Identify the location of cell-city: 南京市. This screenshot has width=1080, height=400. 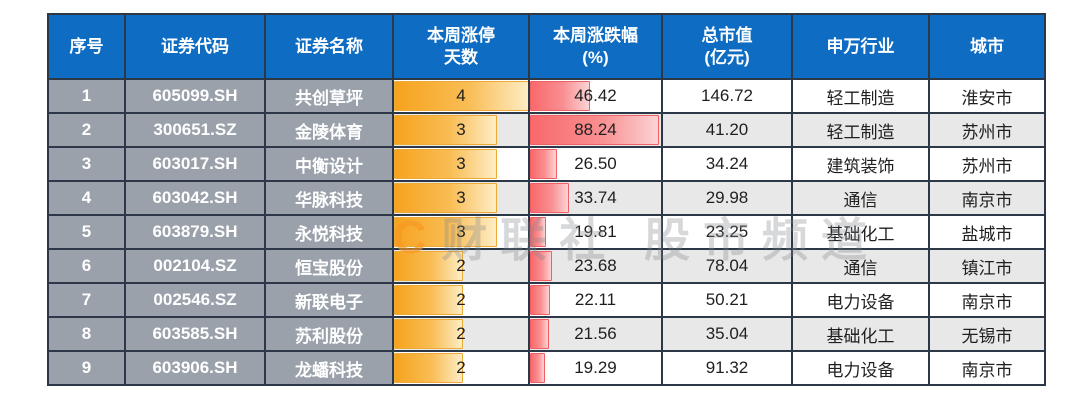
(987, 368).